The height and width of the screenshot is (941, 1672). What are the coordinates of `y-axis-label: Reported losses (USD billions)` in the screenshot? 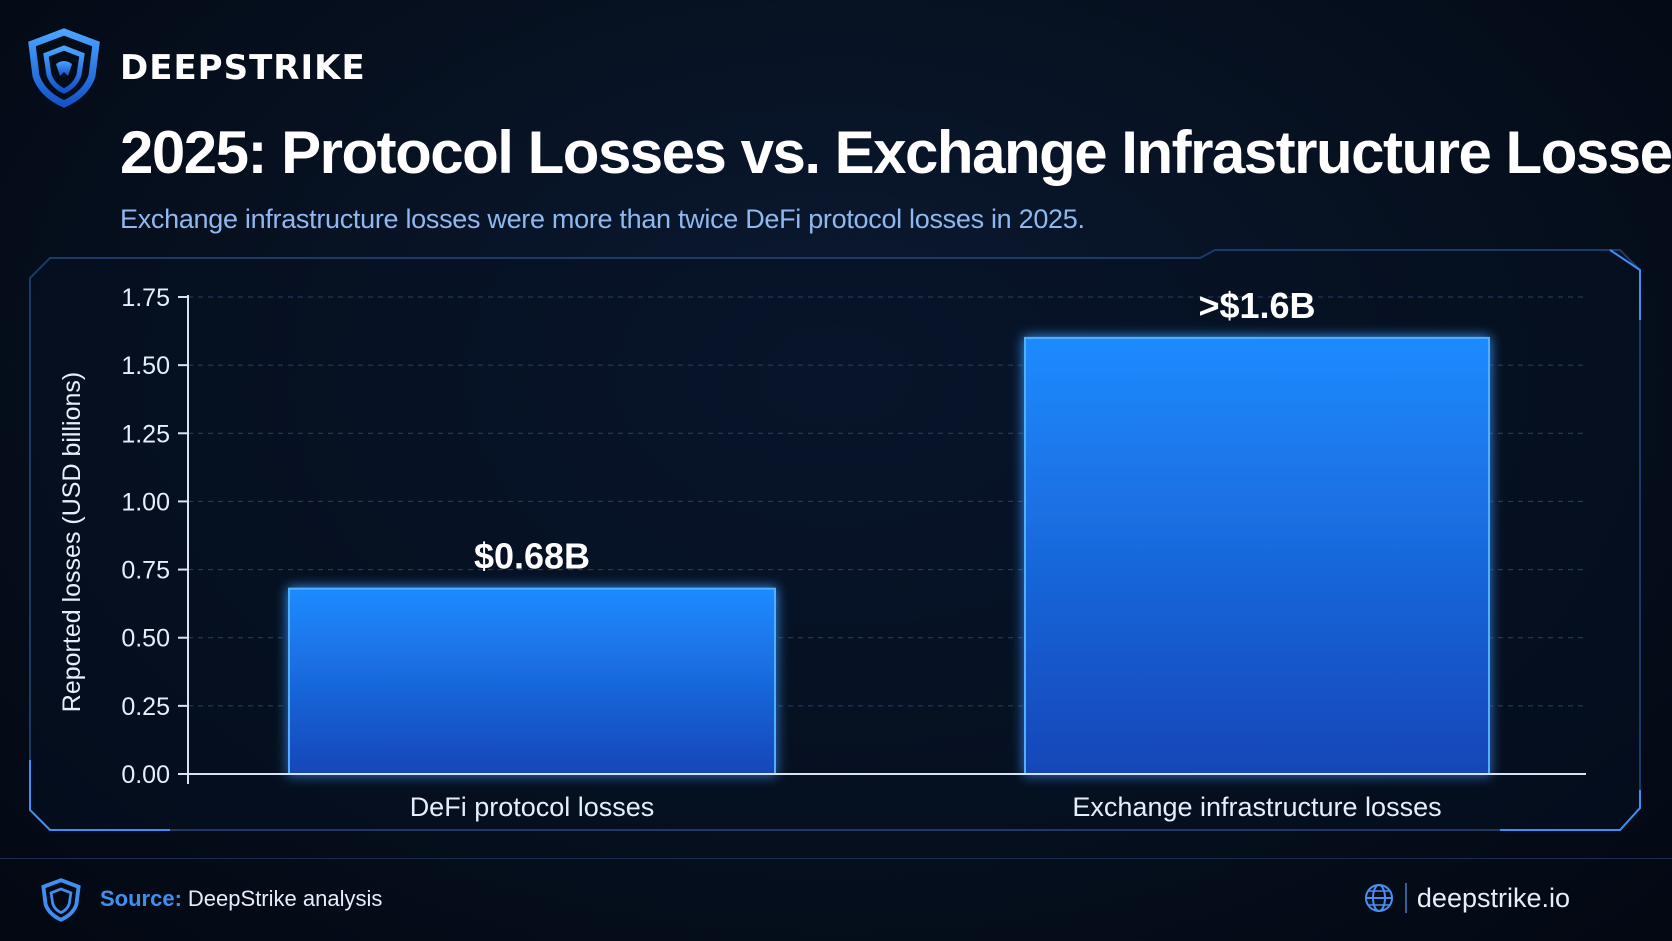 It's located at (72, 542).